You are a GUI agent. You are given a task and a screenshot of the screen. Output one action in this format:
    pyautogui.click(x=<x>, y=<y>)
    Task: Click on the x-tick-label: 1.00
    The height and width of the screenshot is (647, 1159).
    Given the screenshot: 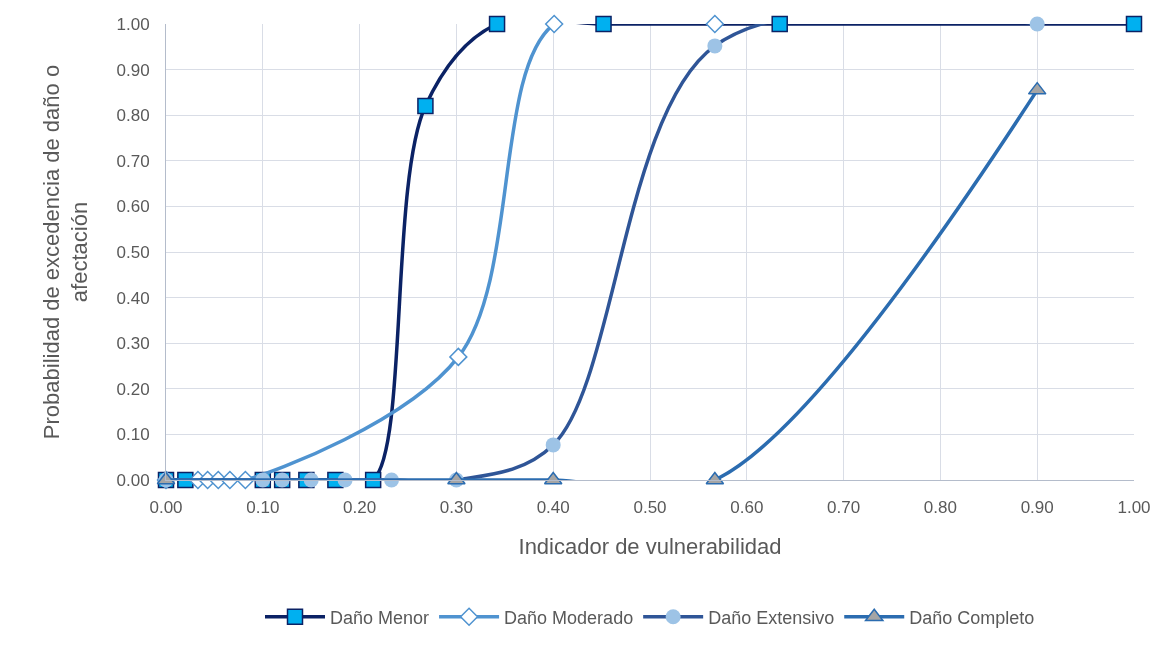 What is the action you would take?
    pyautogui.click(x=1134, y=508)
    